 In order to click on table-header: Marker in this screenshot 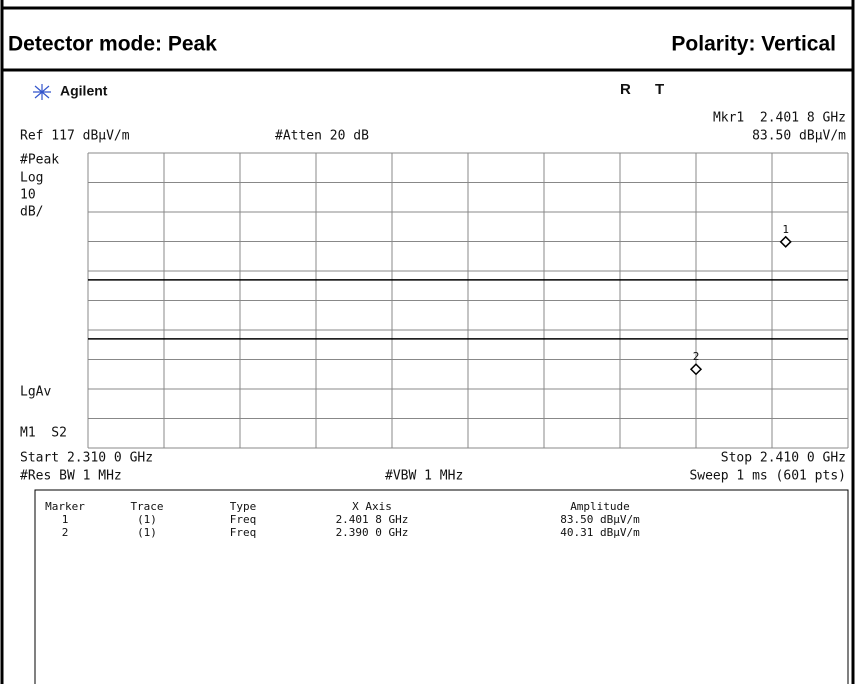, I will do `click(65, 506)`.